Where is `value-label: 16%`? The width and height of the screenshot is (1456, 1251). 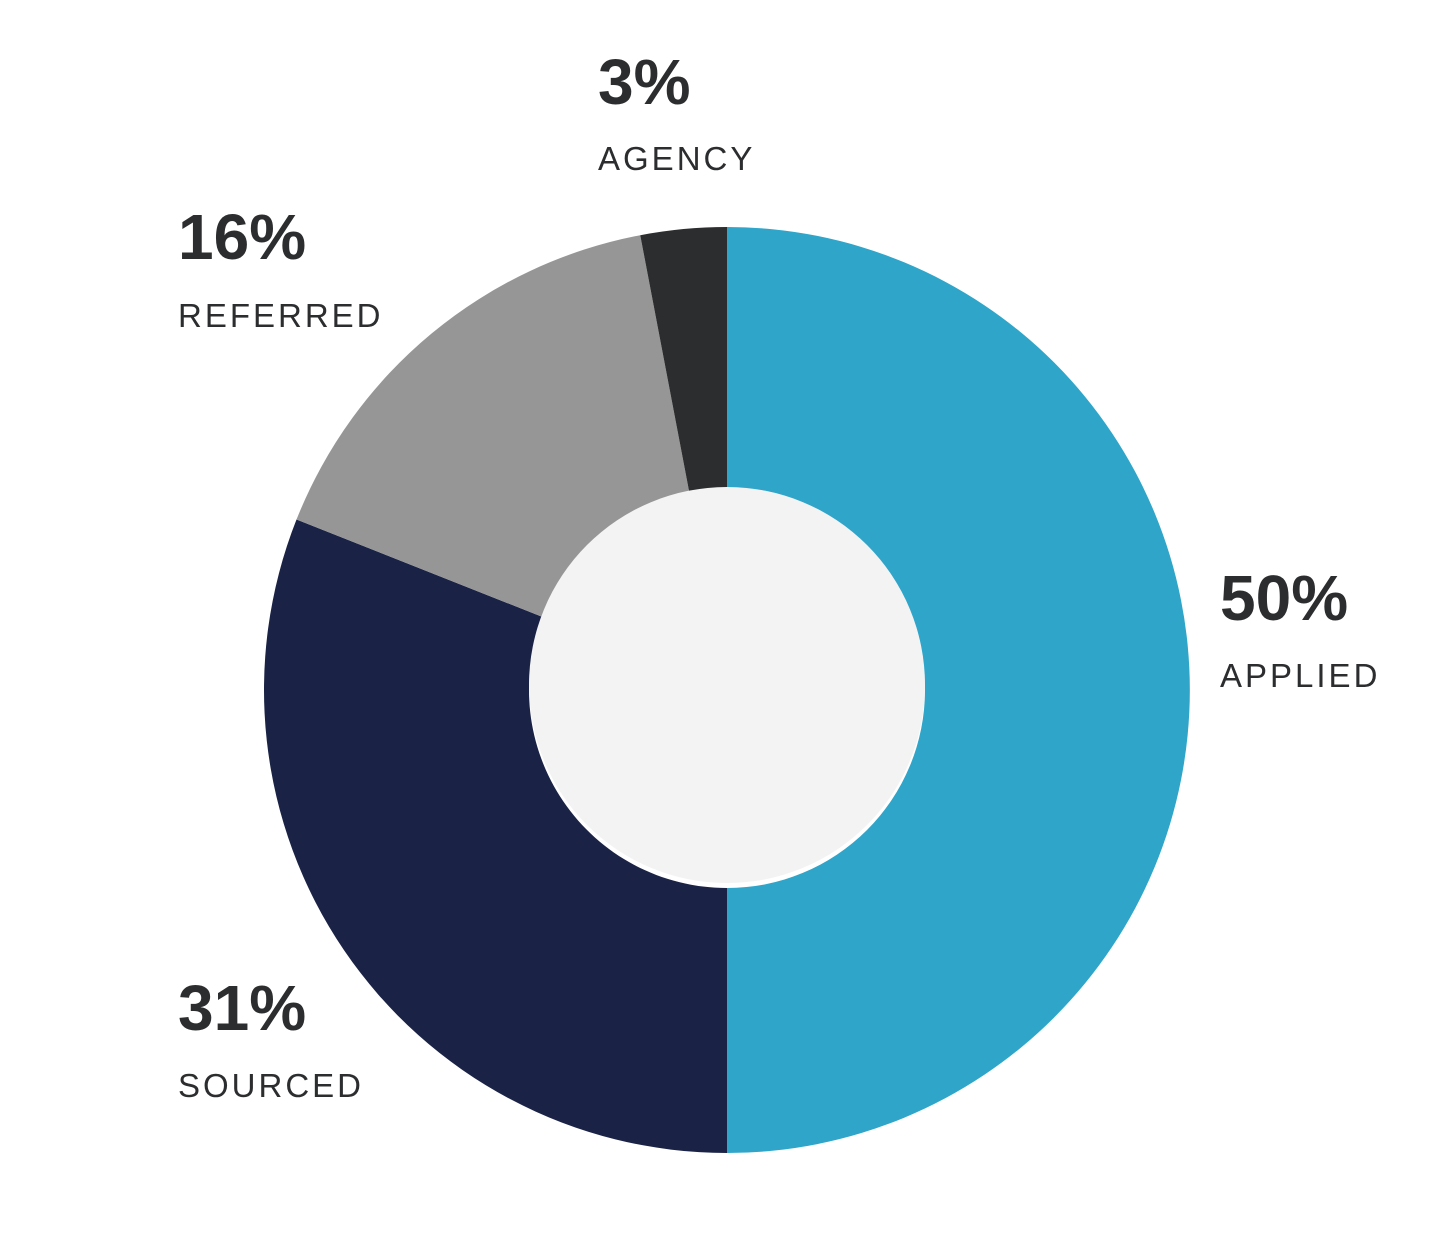 value-label: 16% is located at coordinates (242, 237).